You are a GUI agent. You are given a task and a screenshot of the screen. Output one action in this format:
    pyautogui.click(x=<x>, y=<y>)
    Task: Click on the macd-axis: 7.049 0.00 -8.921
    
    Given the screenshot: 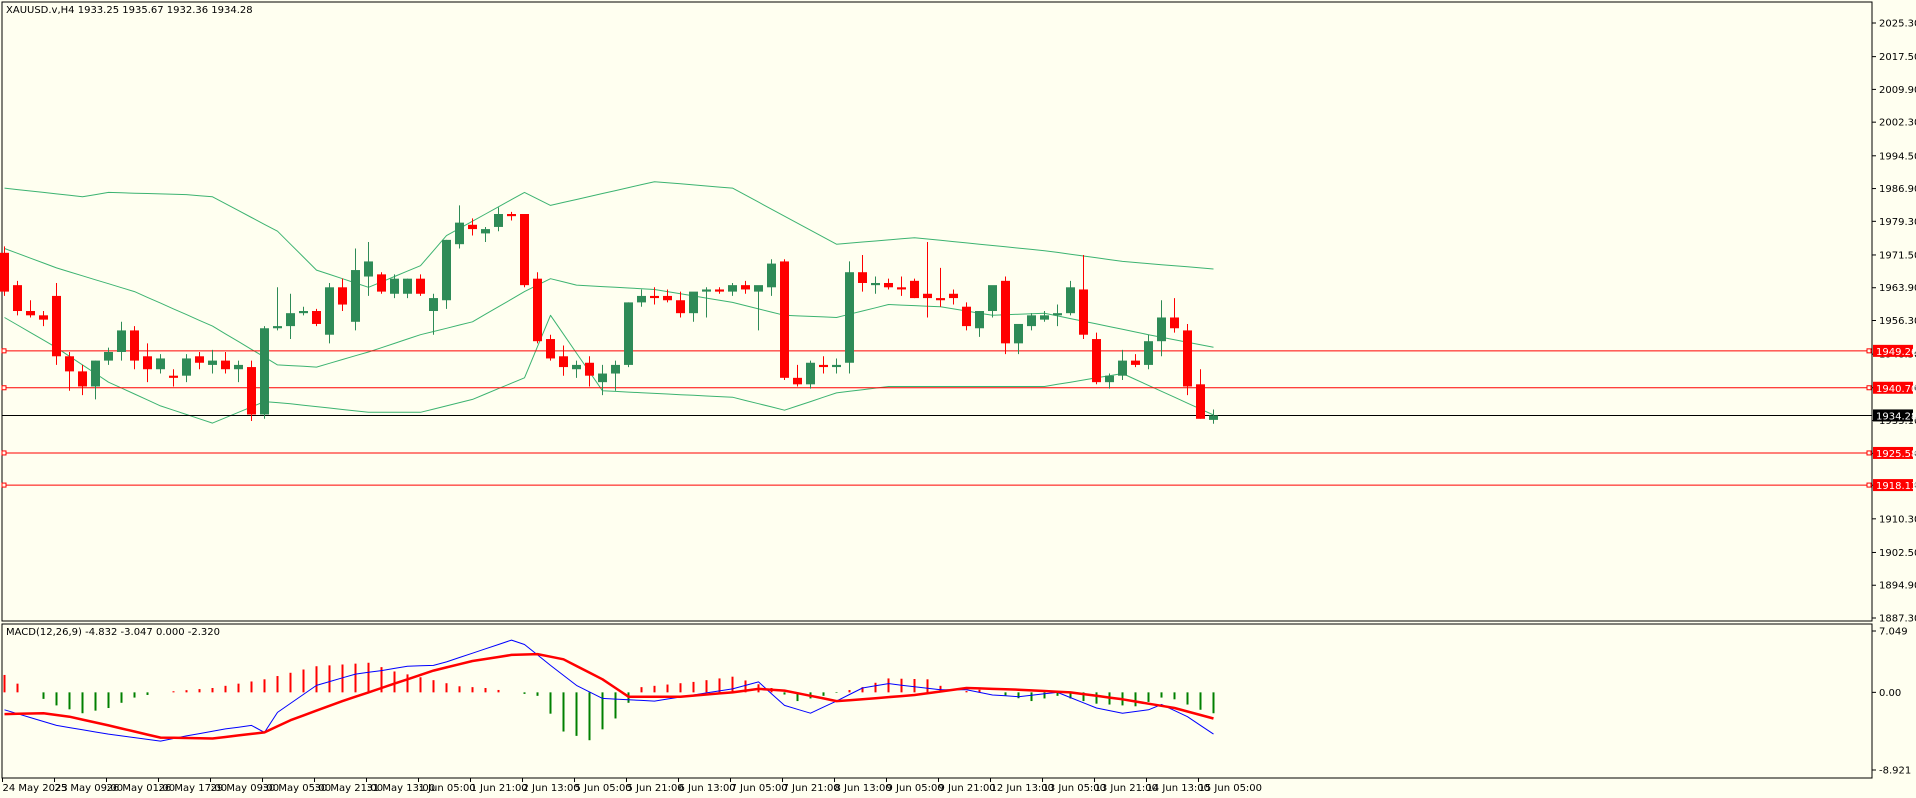 What is the action you would take?
    pyautogui.click(x=1891, y=702)
    